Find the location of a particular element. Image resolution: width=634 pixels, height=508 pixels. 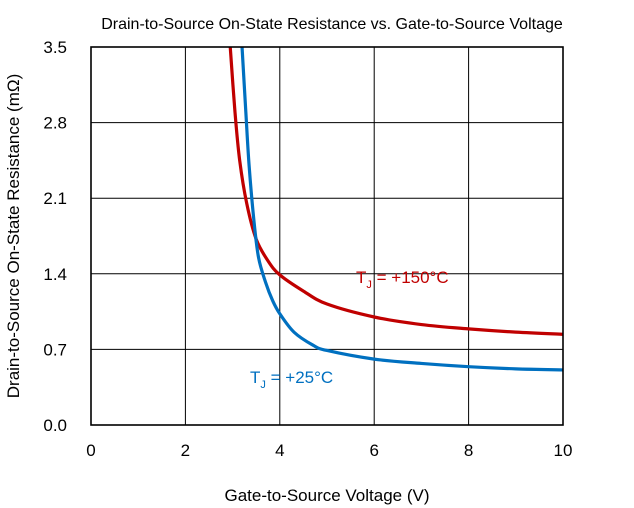

x-axis-label: Gate-to-Source Voltage (V) is located at coordinates (326, 495).